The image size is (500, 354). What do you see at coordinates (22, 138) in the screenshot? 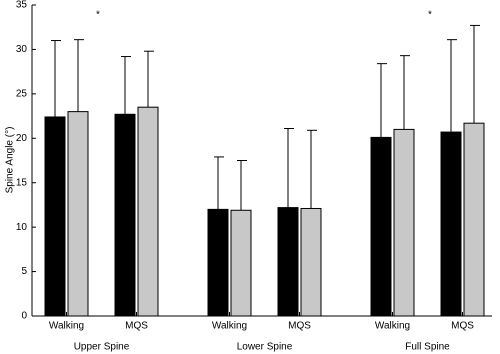
I see `y-tick-label: 20` at bounding box center [22, 138].